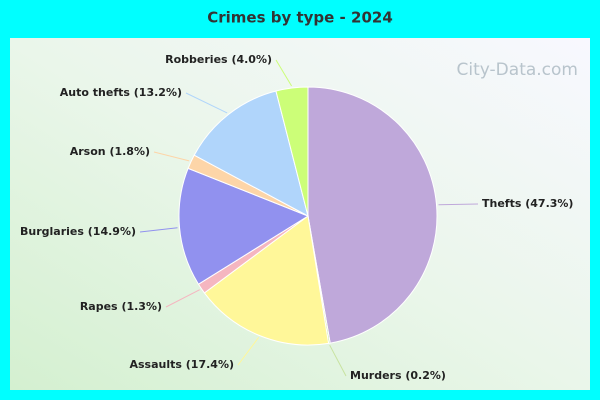 The height and width of the screenshot is (404, 600). What do you see at coordinates (129, 151) in the screenshot?
I see `slice-value-label: (1.8%)` at bounding box center [129, 151].